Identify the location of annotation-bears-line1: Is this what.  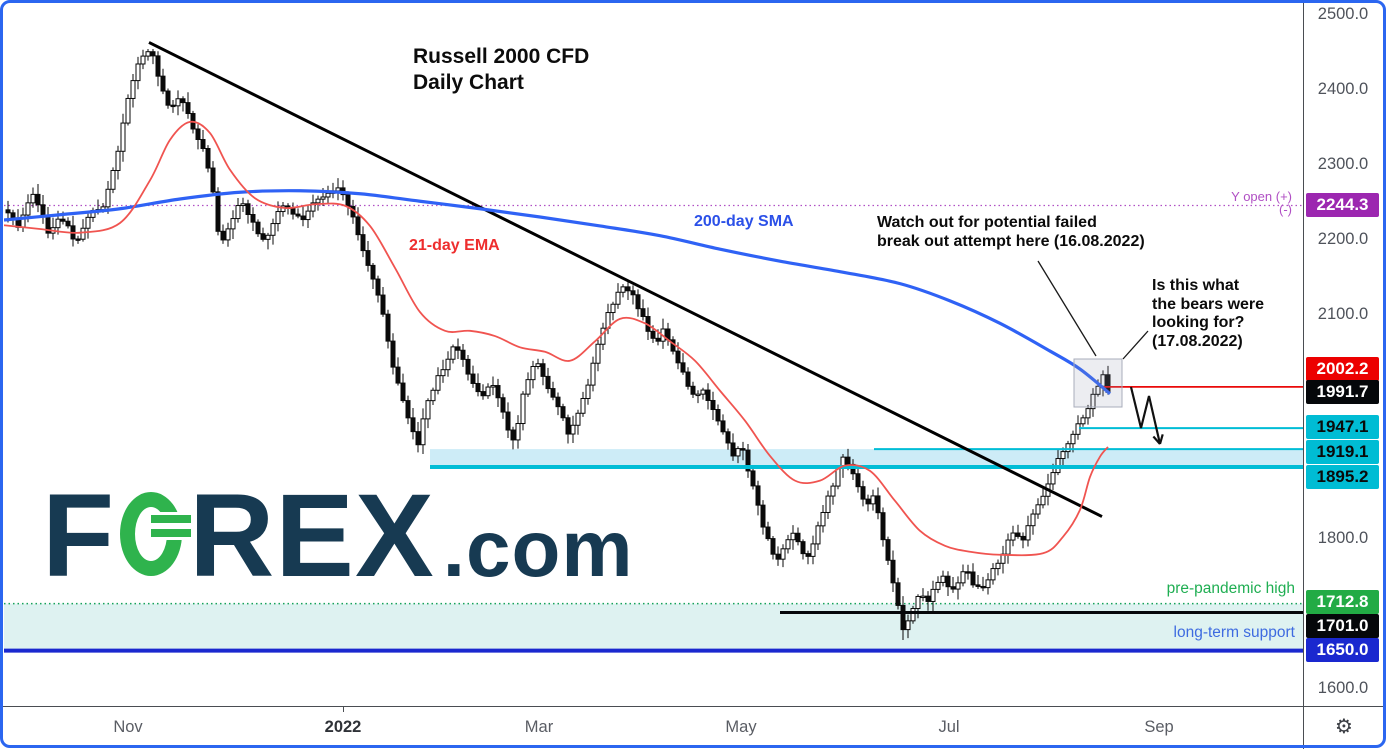
(1196, 285).